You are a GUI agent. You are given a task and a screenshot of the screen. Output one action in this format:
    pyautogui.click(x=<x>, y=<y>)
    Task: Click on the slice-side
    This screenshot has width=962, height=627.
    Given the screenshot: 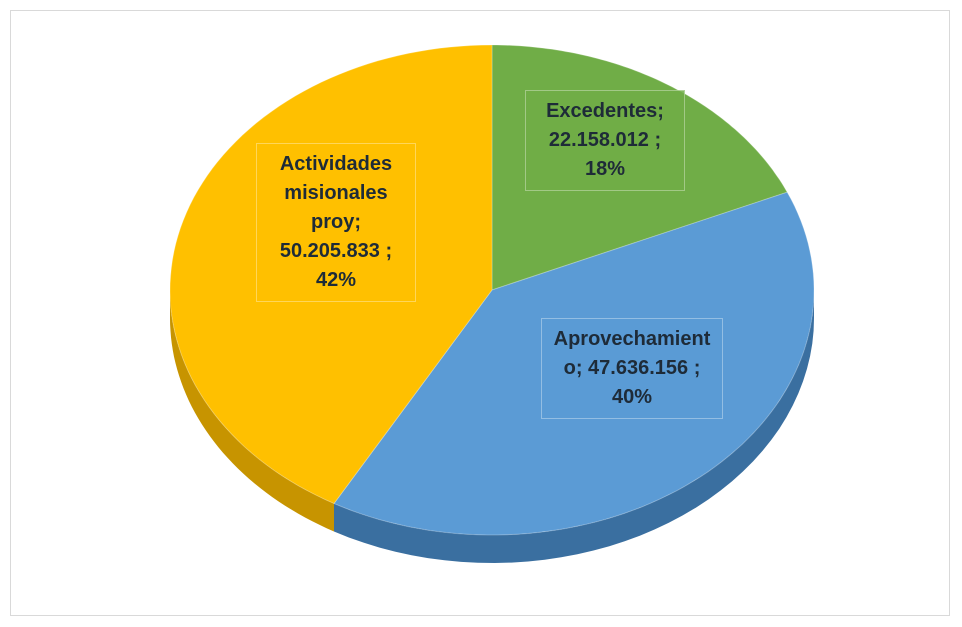 What is the action you would take?
    pyautogui.click(x=252, y=411)
    